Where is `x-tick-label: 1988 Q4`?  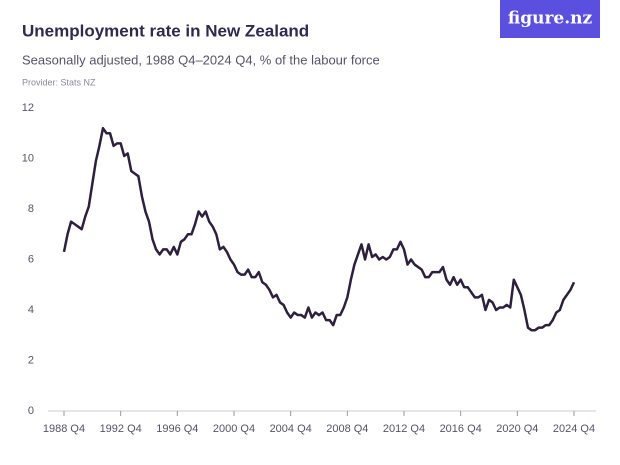
x-tick-label: 1988 Q4 is located at coordinates (64, 429).